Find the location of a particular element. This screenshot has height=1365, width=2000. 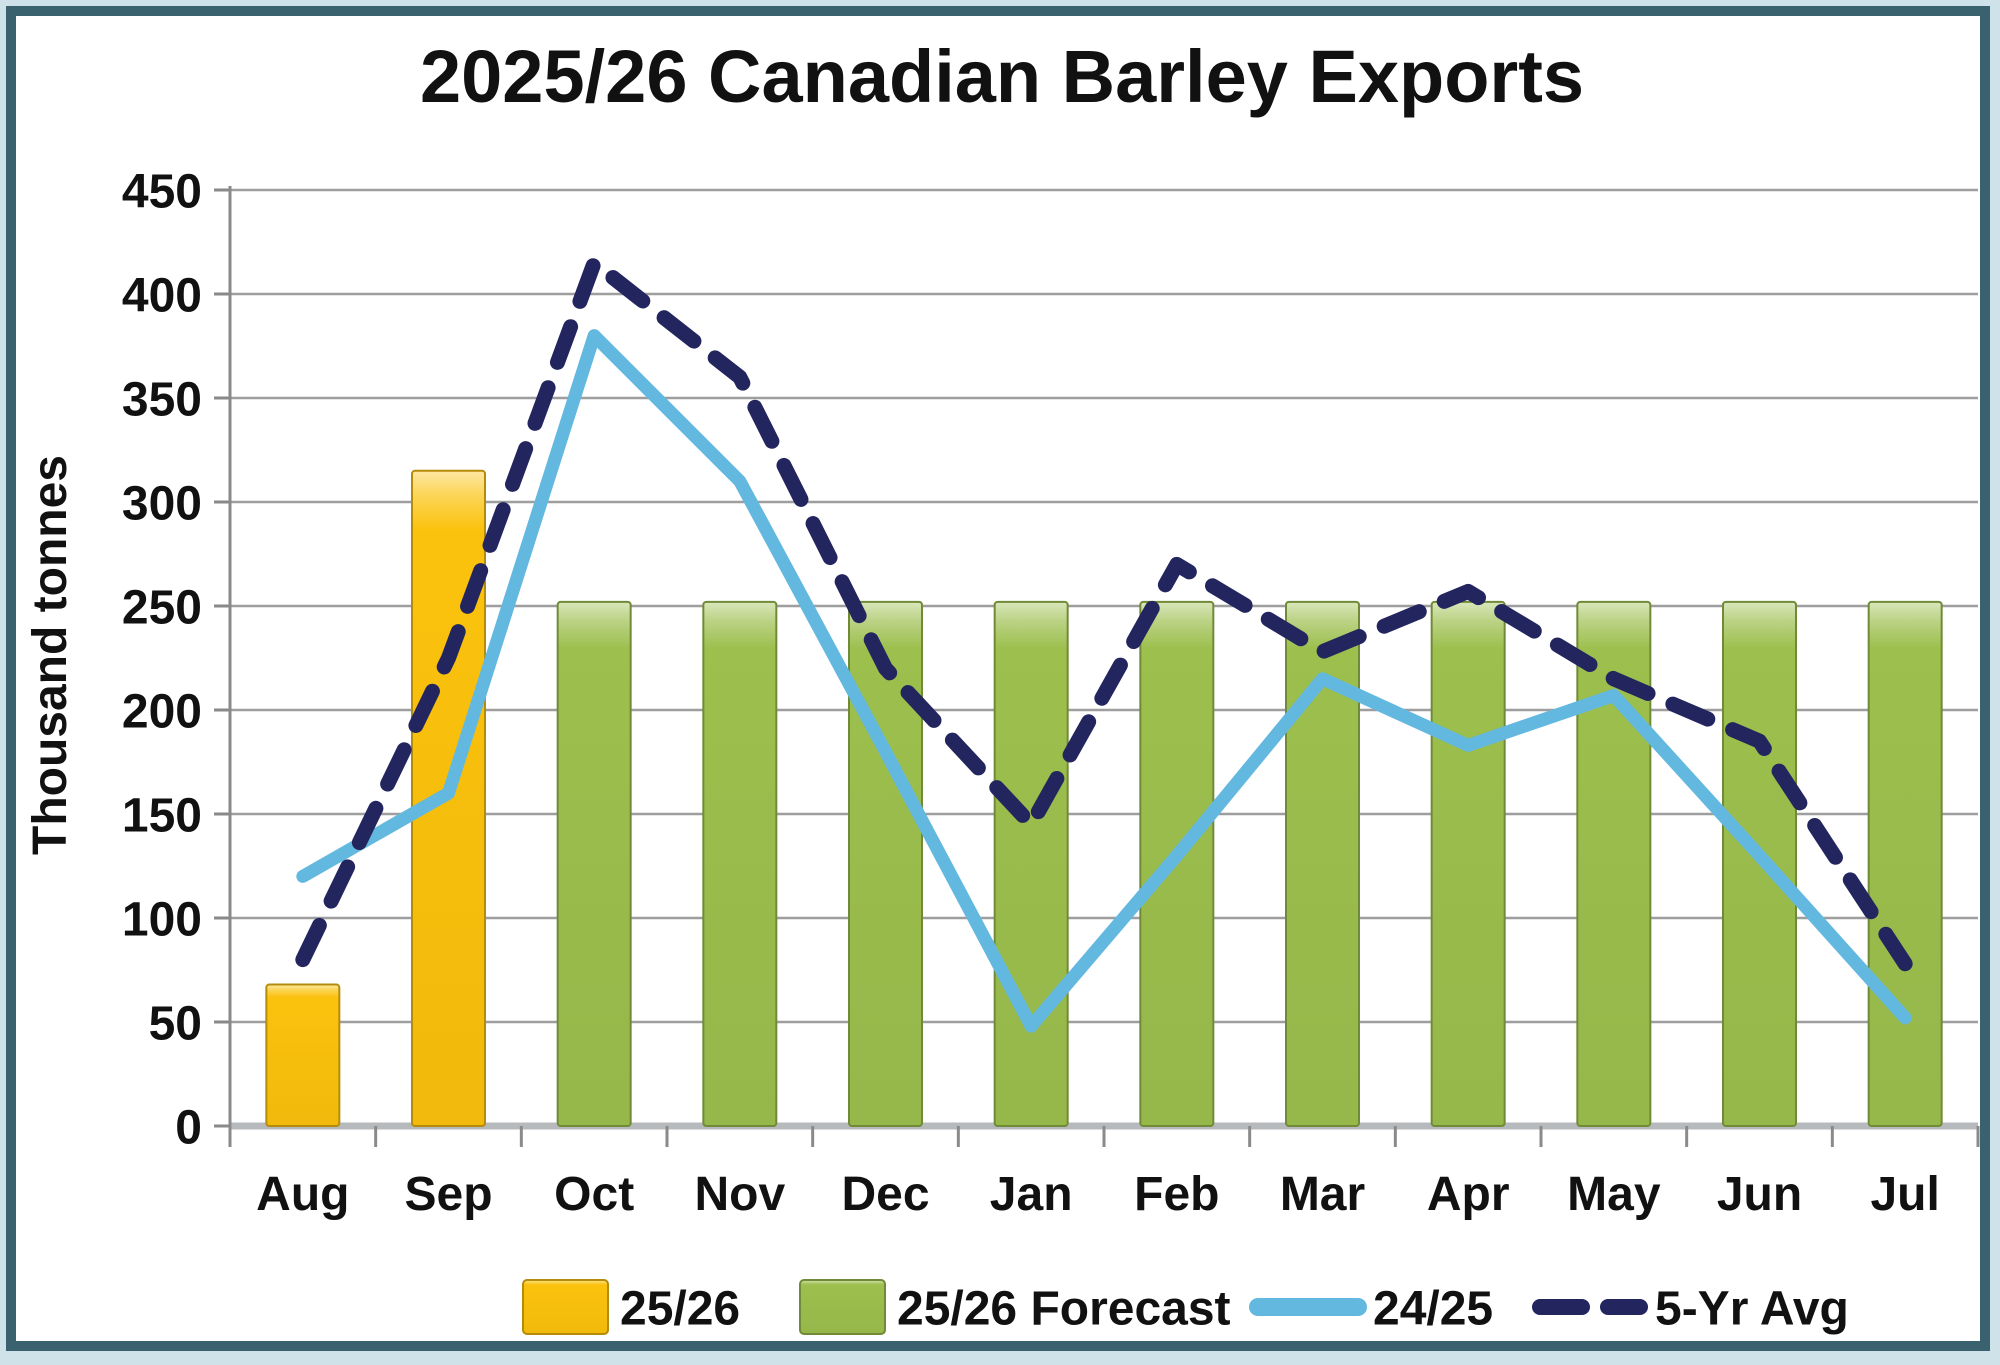

x-tick-label: May is located at coordinates (1614, 1194).